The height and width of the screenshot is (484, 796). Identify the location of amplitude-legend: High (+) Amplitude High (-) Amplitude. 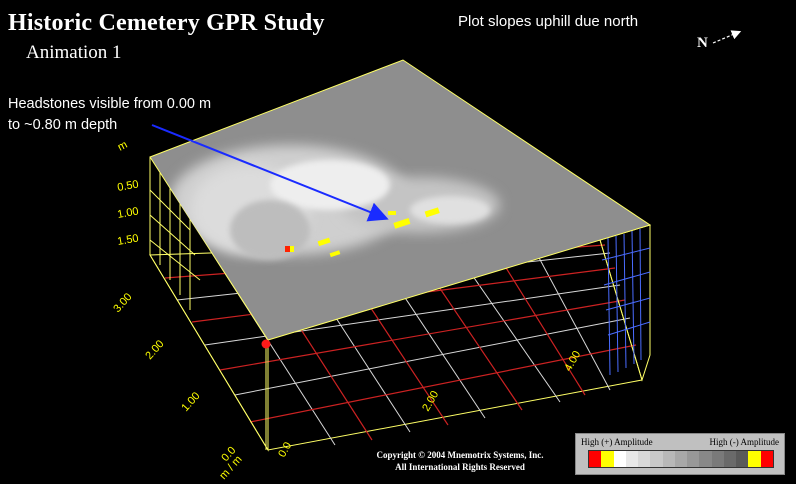
(680, 454).